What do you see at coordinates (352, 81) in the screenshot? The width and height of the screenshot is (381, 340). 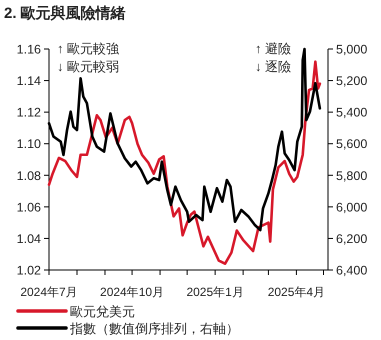 I see `y2-tick-label: 5,200` at bounding box center [352, 81].